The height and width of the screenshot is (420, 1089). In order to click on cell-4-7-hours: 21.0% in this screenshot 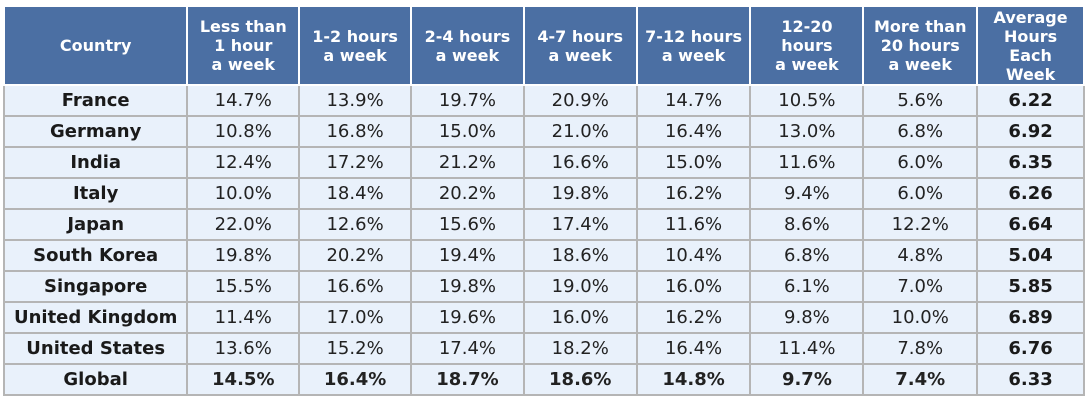, I will do `click(580, 131)`.